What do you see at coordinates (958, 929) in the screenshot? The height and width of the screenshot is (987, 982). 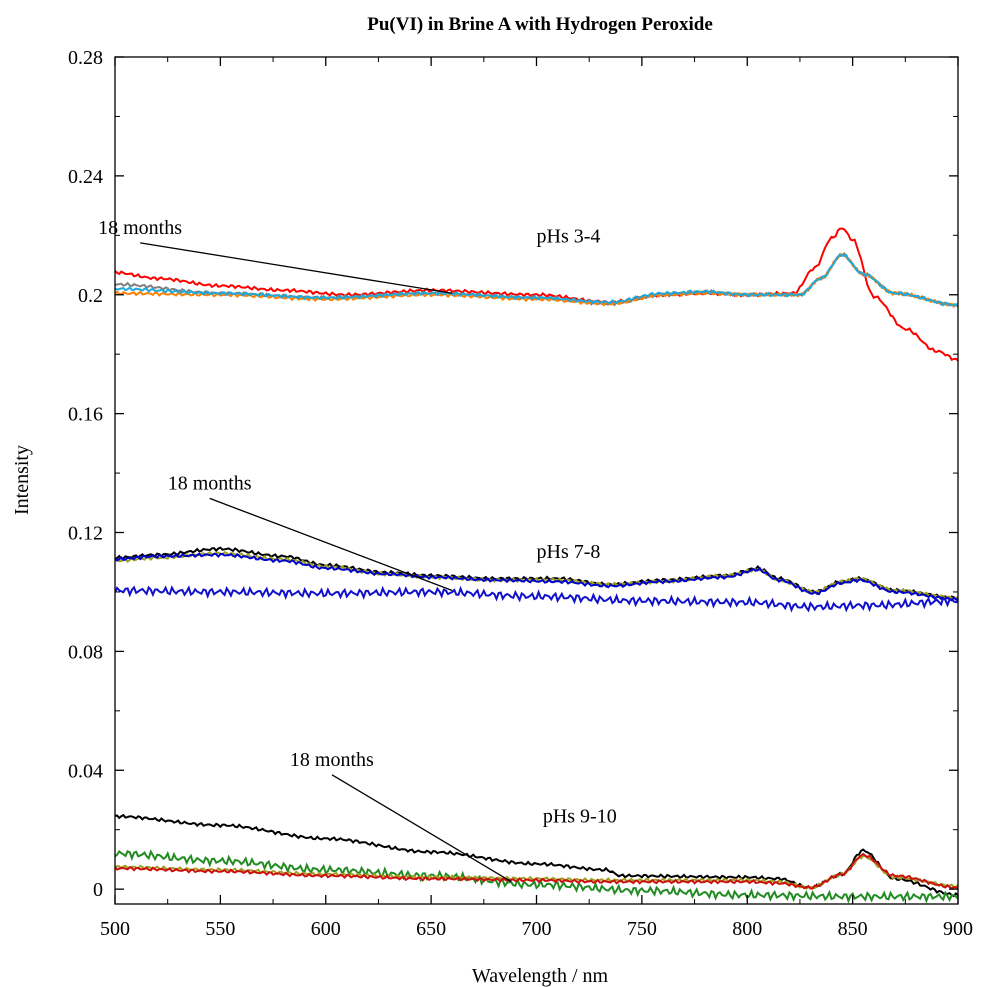 I see `x-tick-label: 900` at bounding box center [958, 929].